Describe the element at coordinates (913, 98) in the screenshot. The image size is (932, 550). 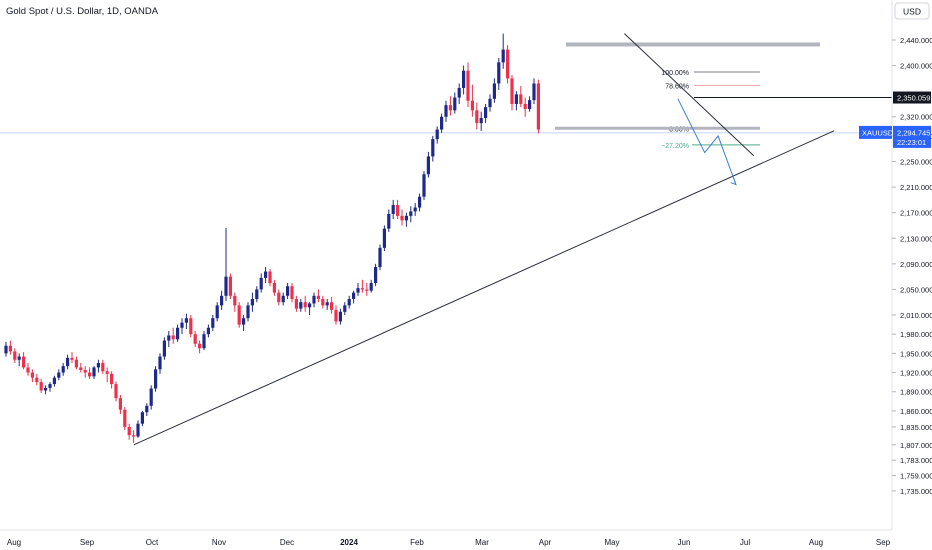
I see `marked-level-price: 2,350.059` at that location.